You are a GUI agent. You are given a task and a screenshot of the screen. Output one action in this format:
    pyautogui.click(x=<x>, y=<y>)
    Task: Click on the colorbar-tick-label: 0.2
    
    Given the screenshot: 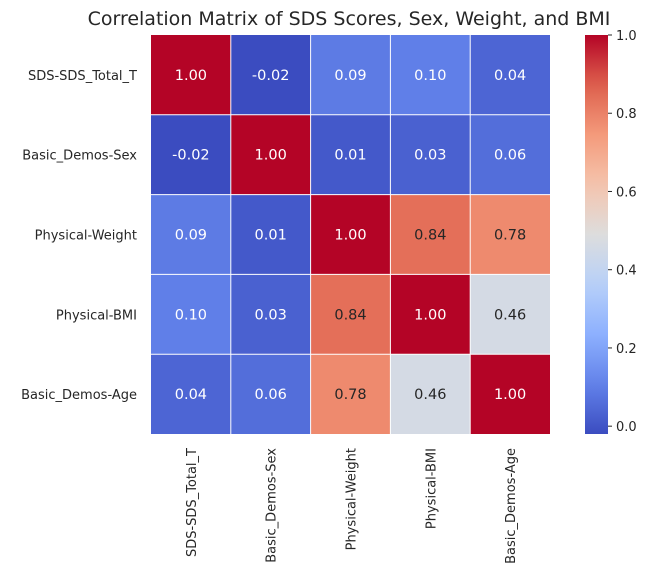 What is the action you would take?
    pyautogui.click(x=626, y=349)
    